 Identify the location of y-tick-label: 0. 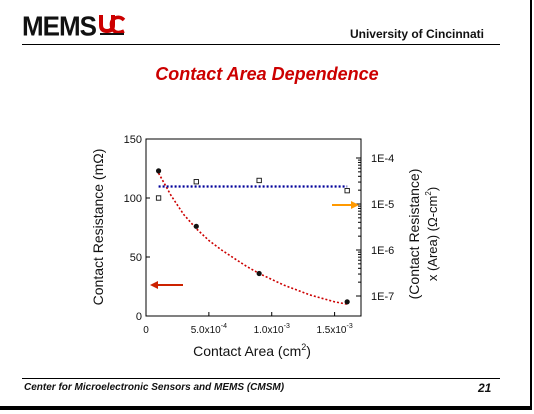
(139, 317).